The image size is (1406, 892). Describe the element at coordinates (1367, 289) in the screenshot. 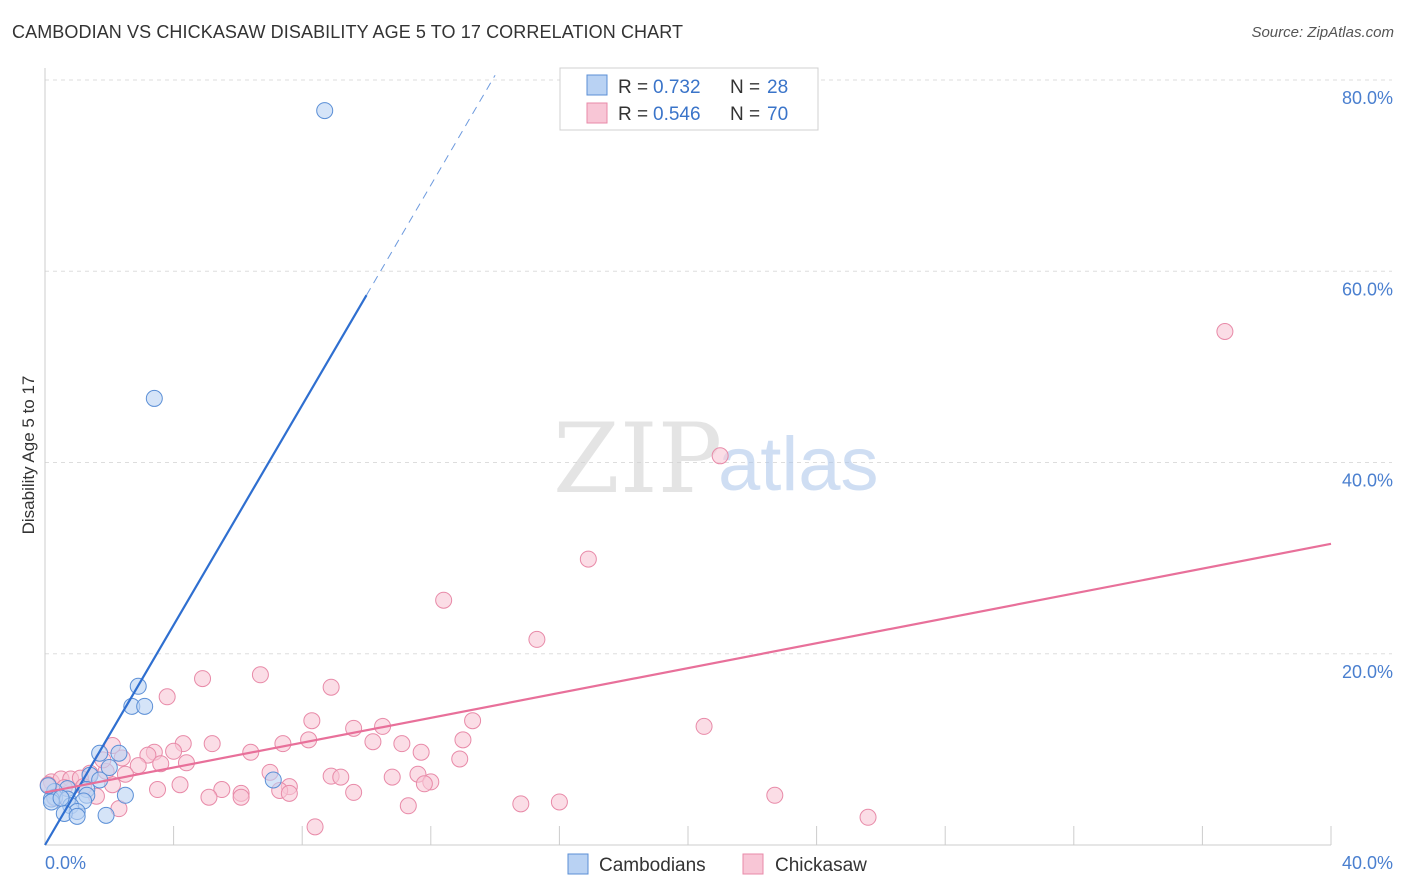

I see `y-tick-label-2: 60.0%` at that location.